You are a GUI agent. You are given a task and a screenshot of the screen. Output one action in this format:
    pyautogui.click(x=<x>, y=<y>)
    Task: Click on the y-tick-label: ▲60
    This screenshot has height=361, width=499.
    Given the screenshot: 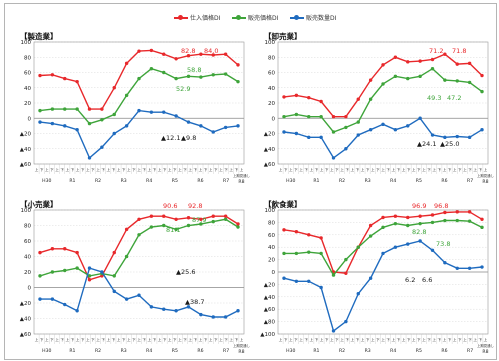 What is the action you would take?
    pyautogui.click(x=270, y=165)
    